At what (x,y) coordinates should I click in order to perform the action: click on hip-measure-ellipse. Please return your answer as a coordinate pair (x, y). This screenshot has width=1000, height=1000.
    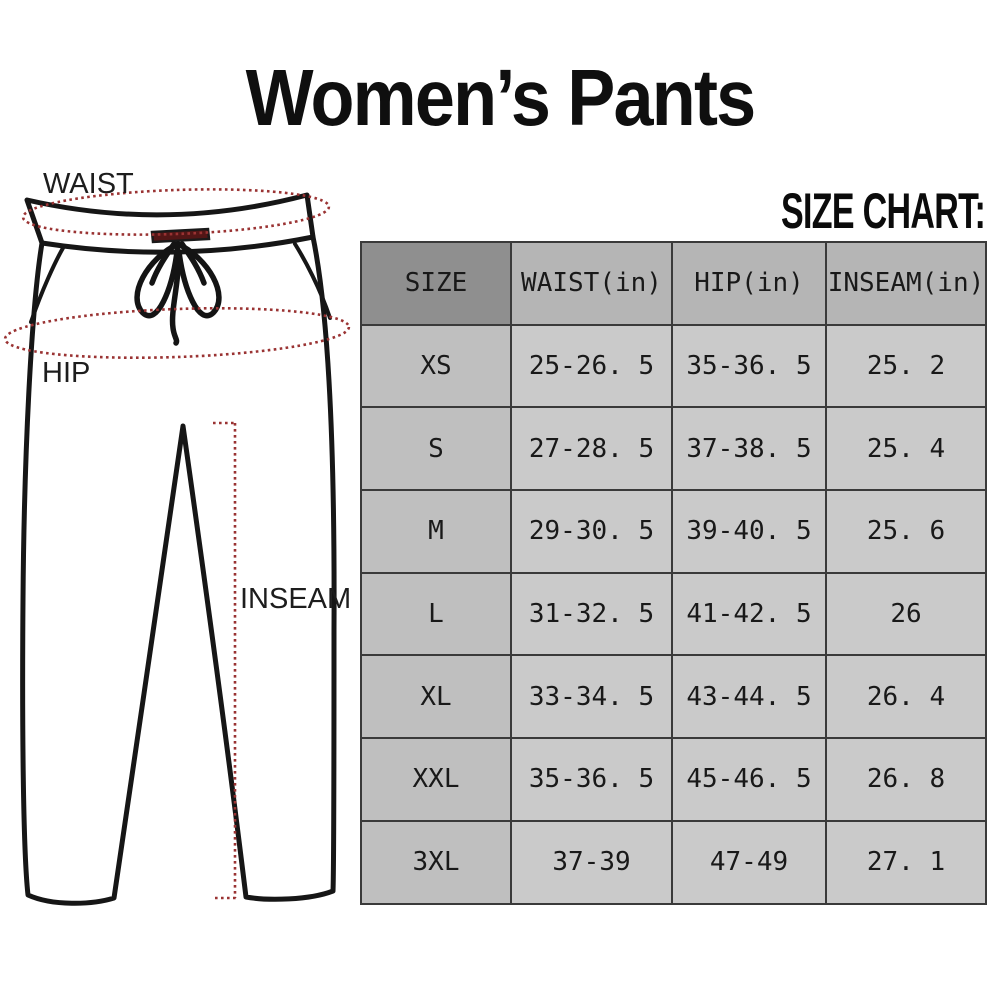
    Looking at the image, I should click on (177, 333).